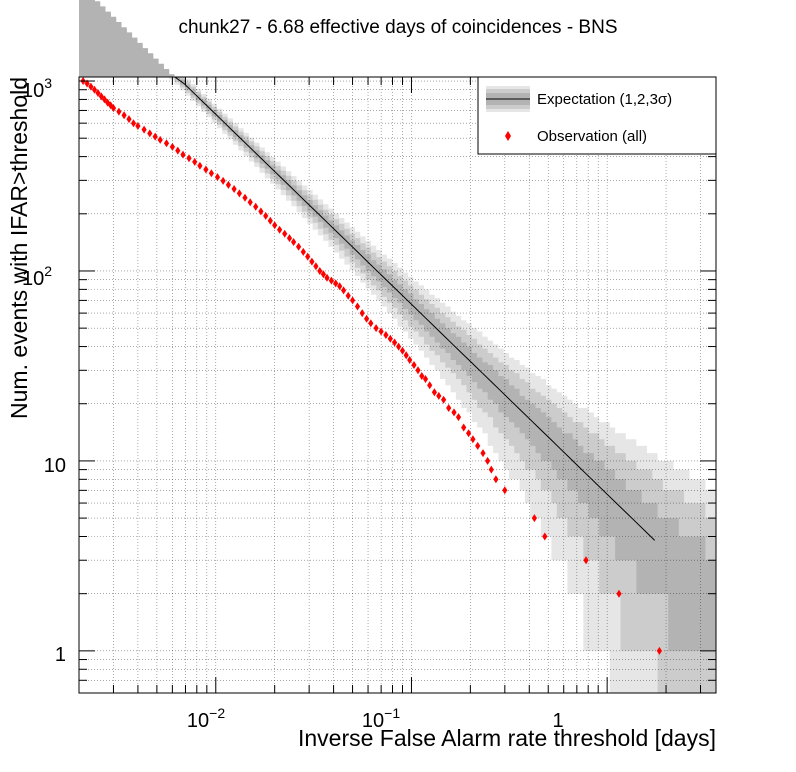  I want to click on y-axis-label: Num. events with IFAR>threshold, so click(19, 248).